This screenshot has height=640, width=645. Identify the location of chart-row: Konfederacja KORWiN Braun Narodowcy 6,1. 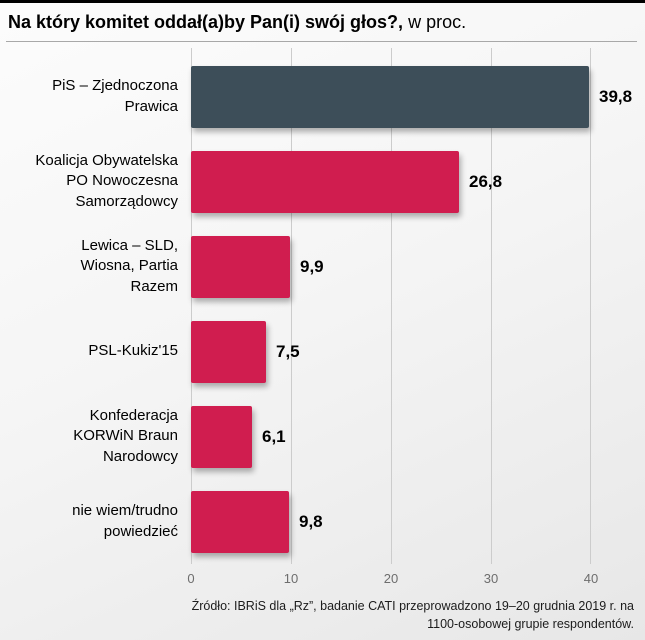
(321, 436).